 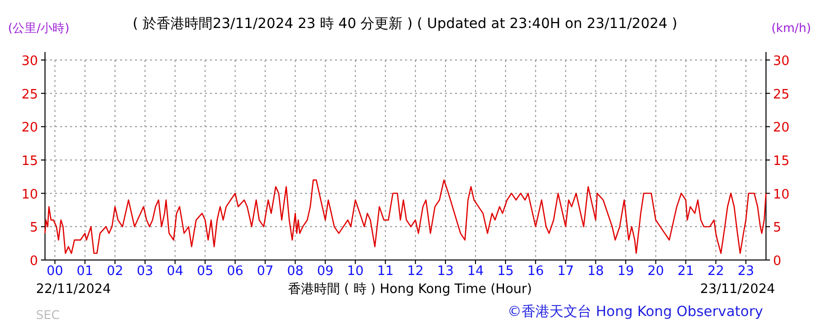 I want to click on x-tick-label: 05, so click(x=205, y=271).